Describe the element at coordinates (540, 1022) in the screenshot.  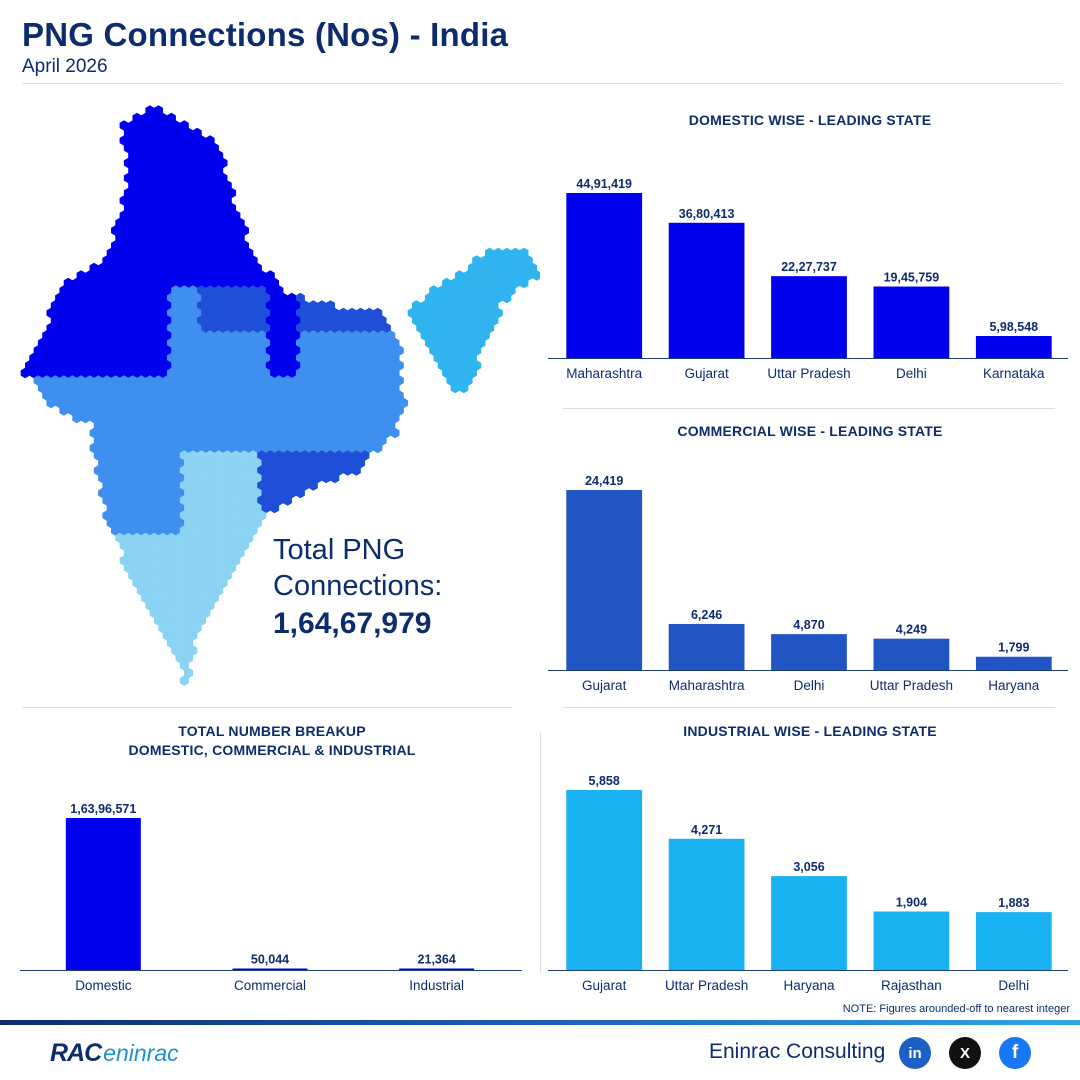
I see `footer-gradient-bar` at that location.